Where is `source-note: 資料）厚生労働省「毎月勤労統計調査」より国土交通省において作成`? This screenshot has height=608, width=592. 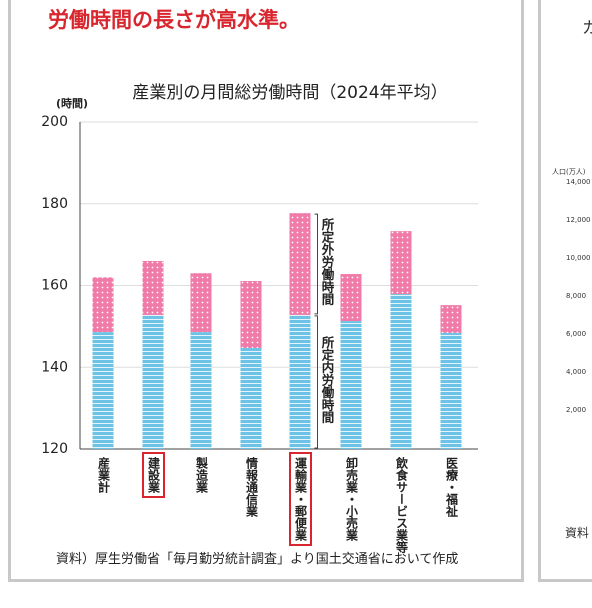 source-note: 資料）厚生労働省「毎月勤労統計調査」より国土交通省において作成 is located at coordinates (257, 559).